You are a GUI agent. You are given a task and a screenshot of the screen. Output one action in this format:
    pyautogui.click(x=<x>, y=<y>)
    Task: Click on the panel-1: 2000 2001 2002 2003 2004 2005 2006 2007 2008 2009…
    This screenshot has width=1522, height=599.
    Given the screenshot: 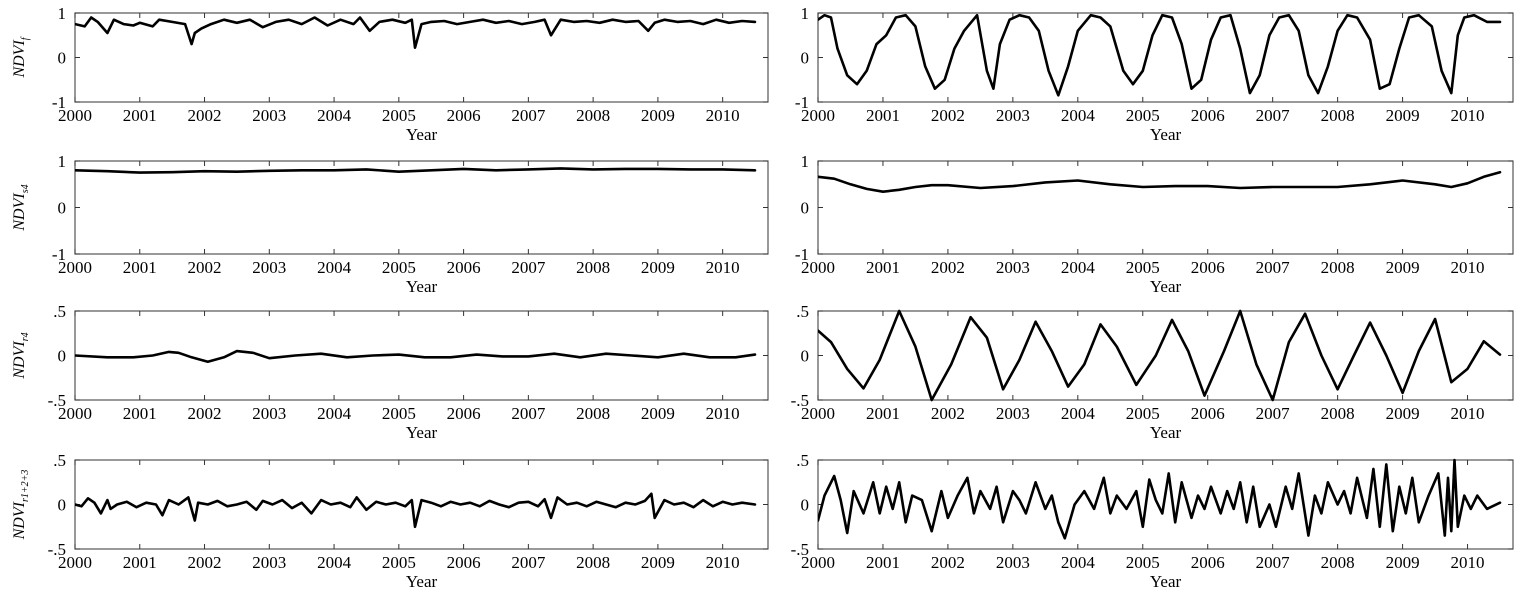 What is the action you would take?
    pyautogui.click(x=390, y=74)
    